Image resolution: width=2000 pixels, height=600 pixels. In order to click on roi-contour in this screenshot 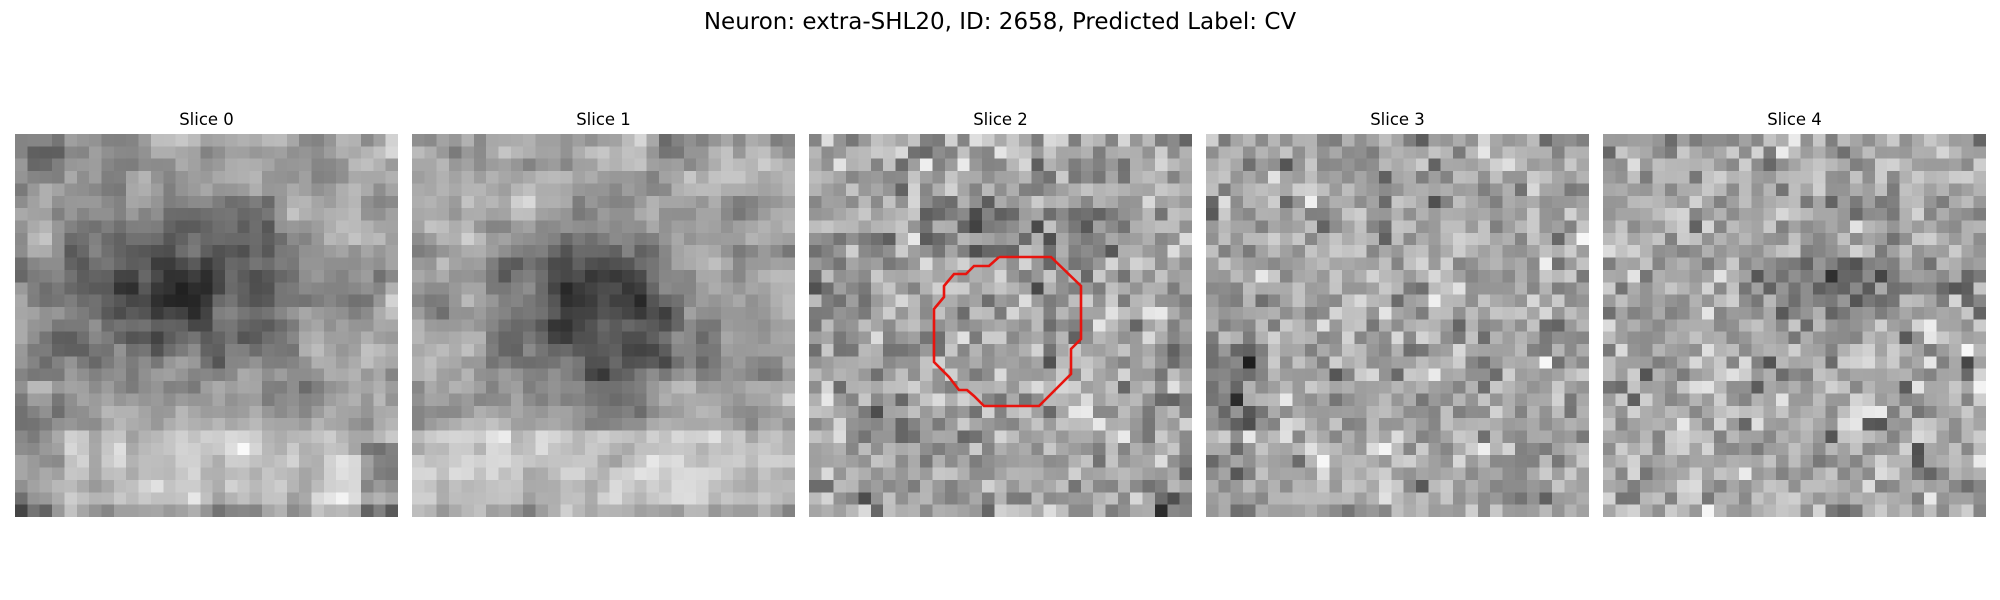, I will do `click(1007, 331)`.